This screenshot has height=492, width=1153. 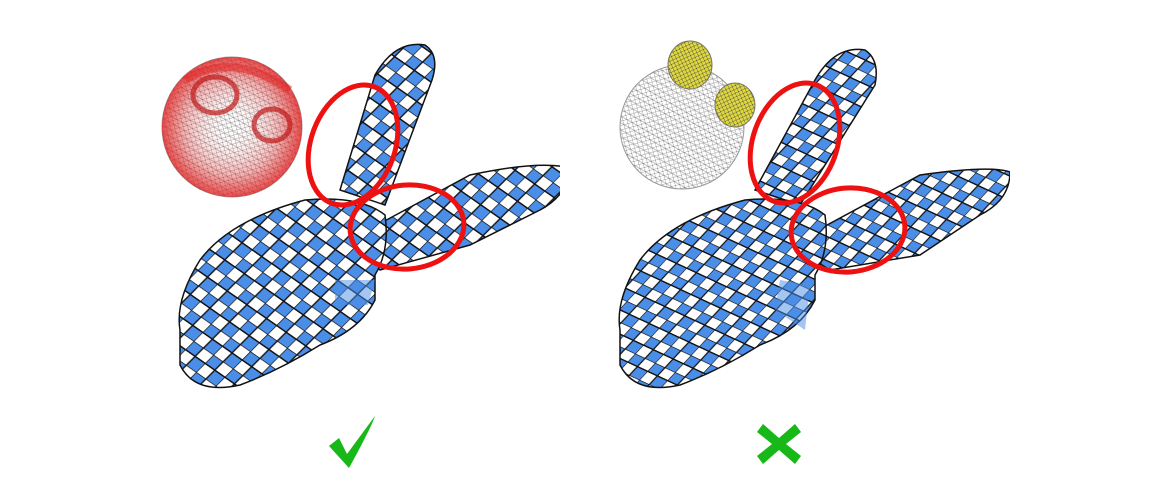 What do you see at coordinates (352, 442) in the screenshot?
I see `checkmark-icon` at bounding box center [352, 442].